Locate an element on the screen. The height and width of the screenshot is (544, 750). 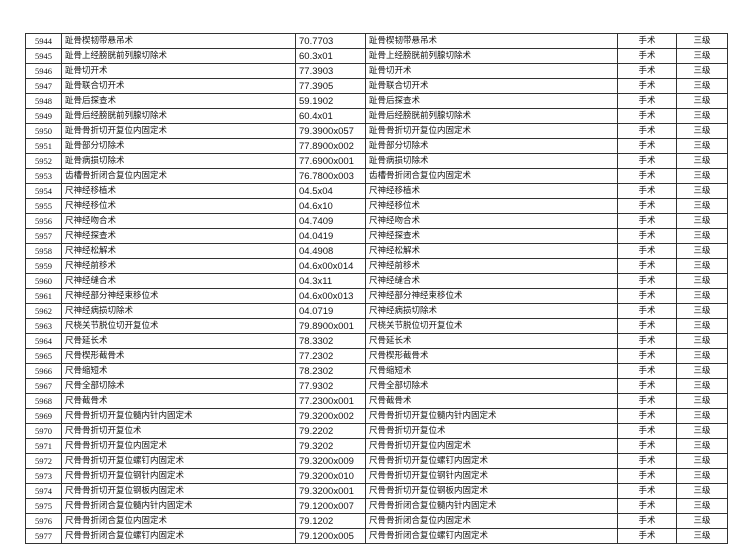
table-row: 5948 趾骨后探查术 59.1902 趾骨后探查术 手术 三级 is located at coordinates (376, 101).